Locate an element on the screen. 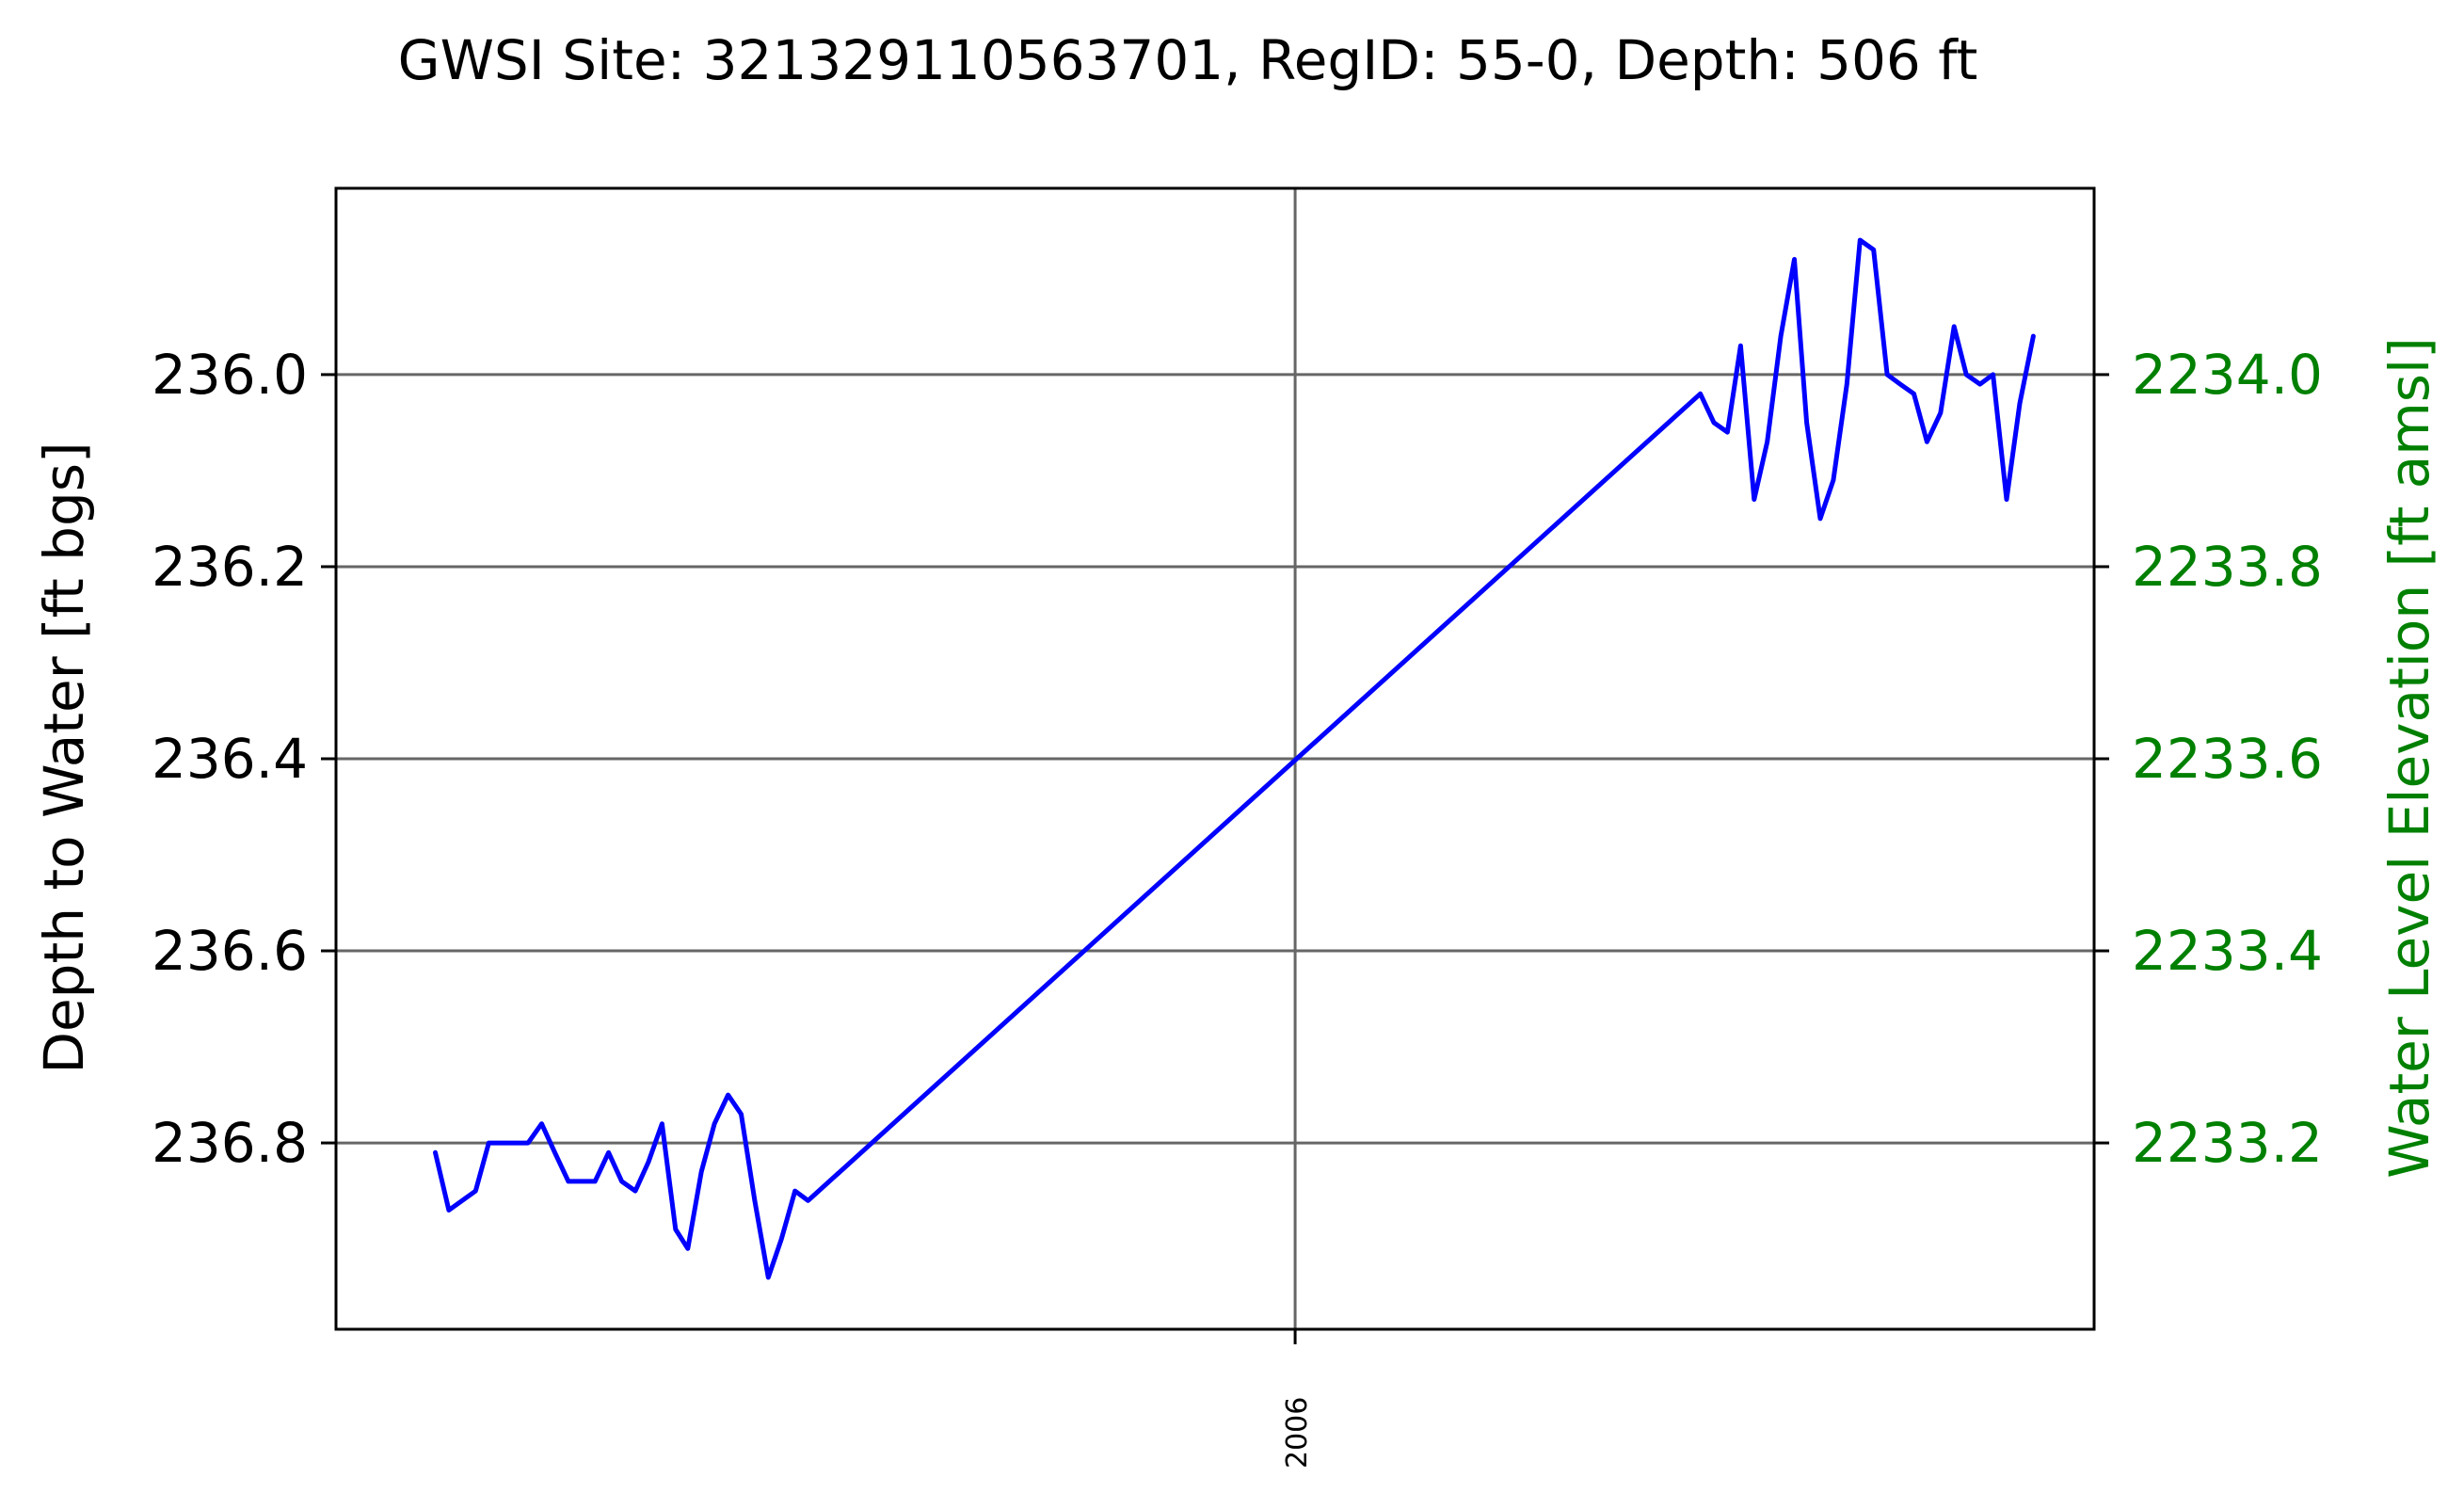  y-axis-label-left: Depth to Water [ft bgs] is located at coordinates (64, 757).